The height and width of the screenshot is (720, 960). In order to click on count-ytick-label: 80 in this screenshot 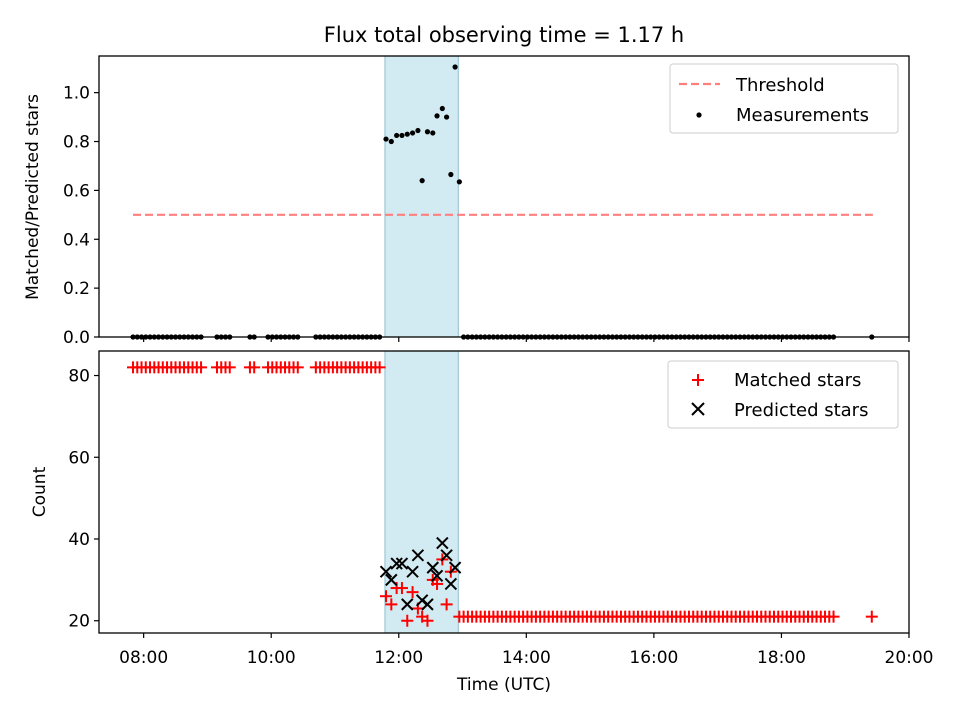, I will do `click(79, 377)`.